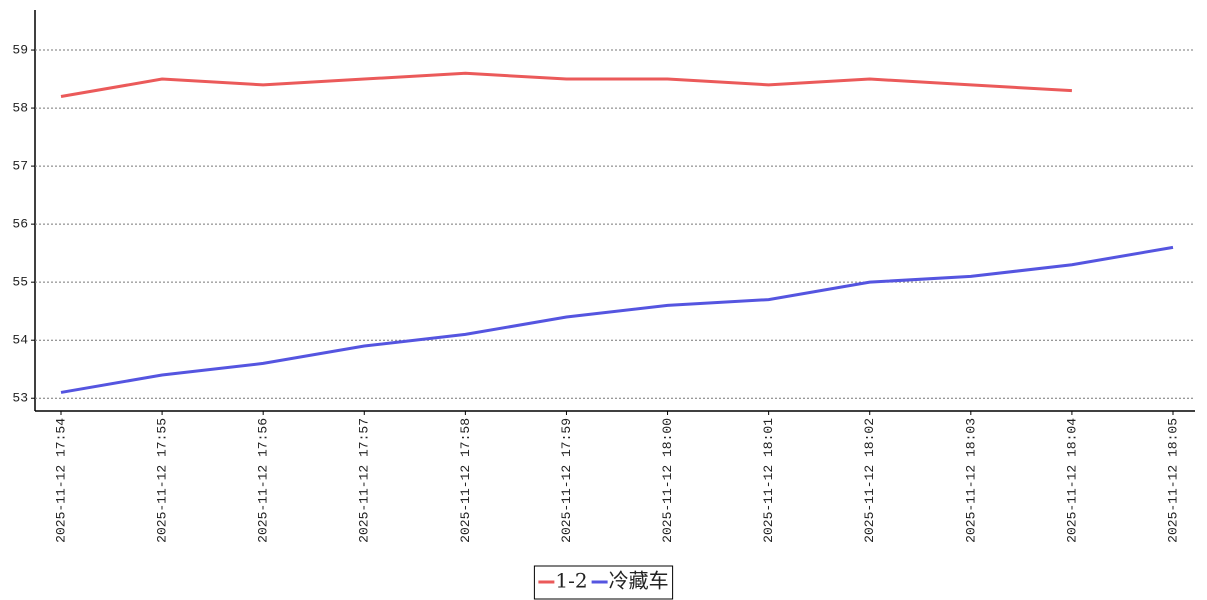 The height and width of the screenshot is (600, 1207). I want to click on x-tick-label: 2025-11-12 18:03, so click(970, 480).